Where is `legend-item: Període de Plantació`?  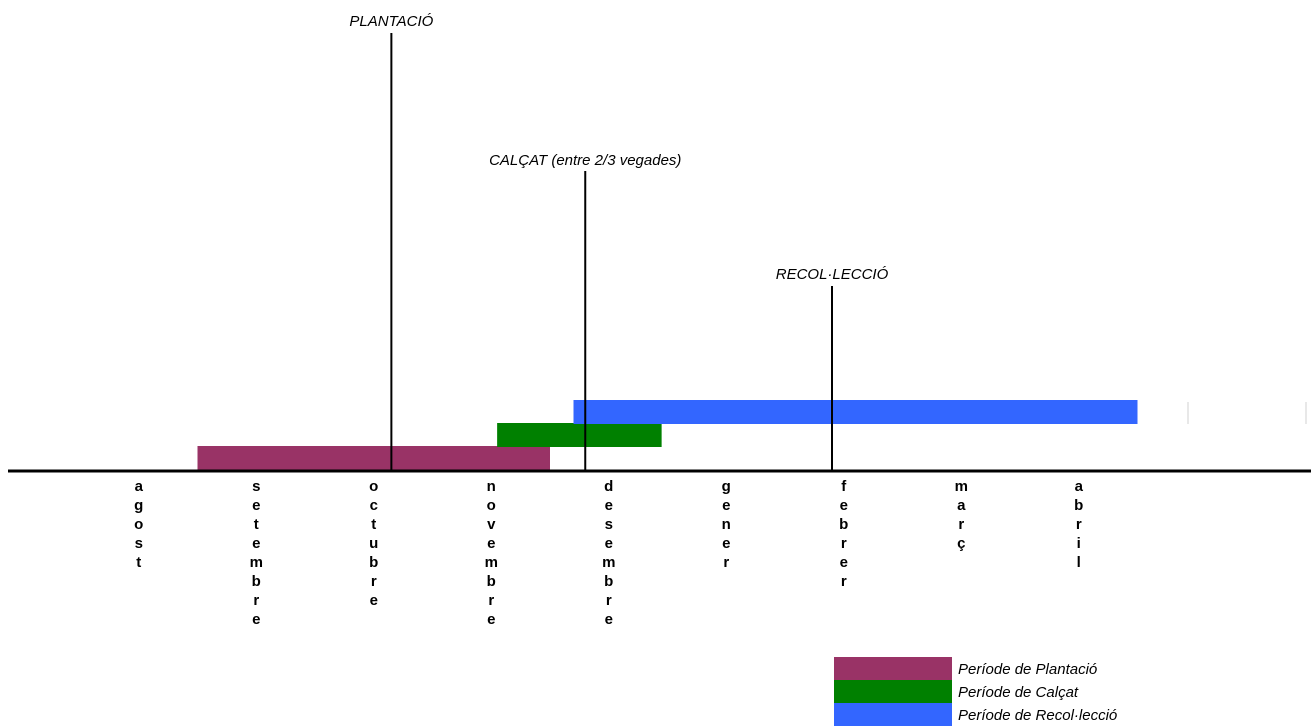
legend-item: Període de Plantació is located at coordinates (965, 668).